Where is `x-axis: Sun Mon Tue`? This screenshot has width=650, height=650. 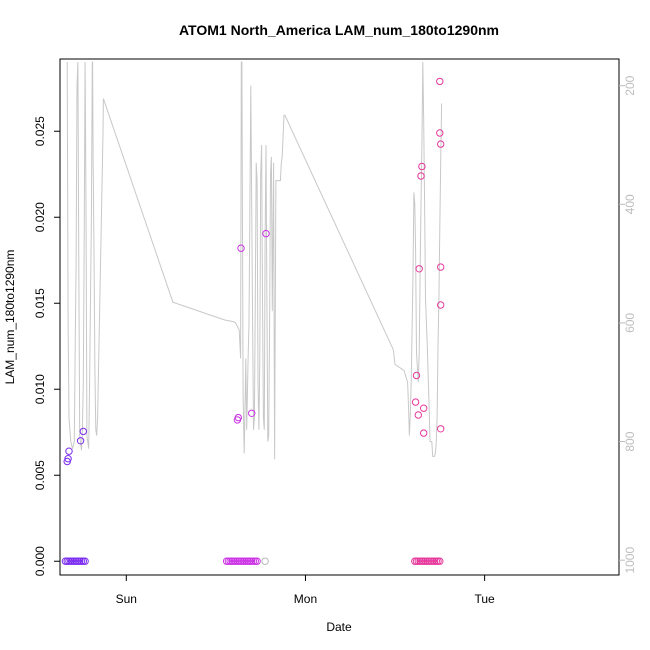 x-axis: Sun Mon Tue is located at coordinates (305, 590).